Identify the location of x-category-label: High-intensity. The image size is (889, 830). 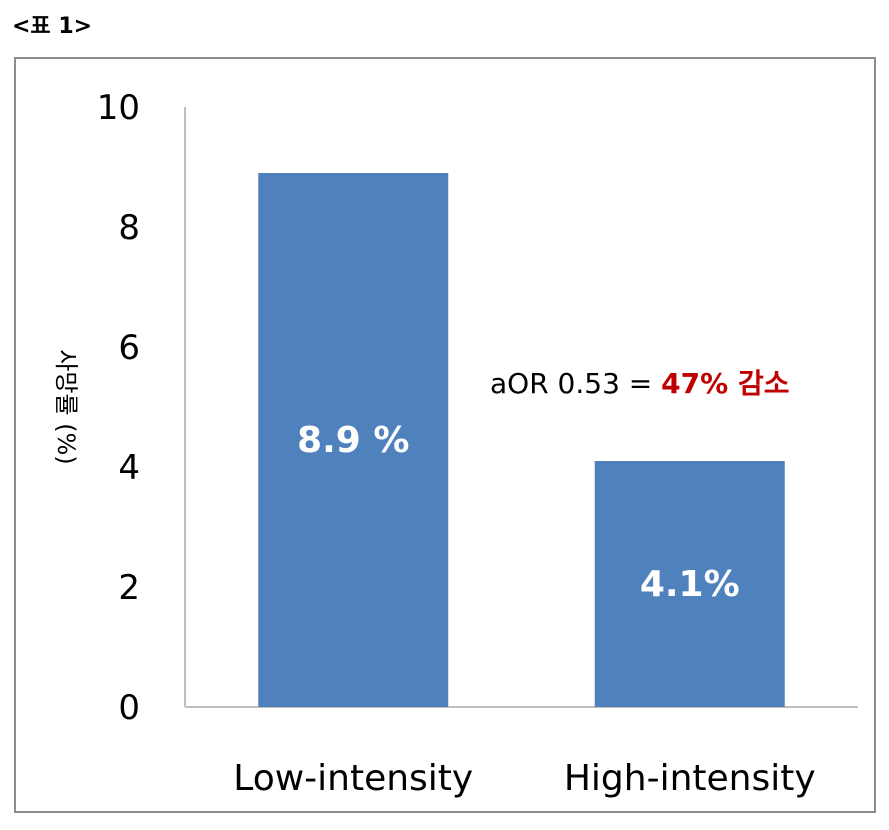
(690, 778).